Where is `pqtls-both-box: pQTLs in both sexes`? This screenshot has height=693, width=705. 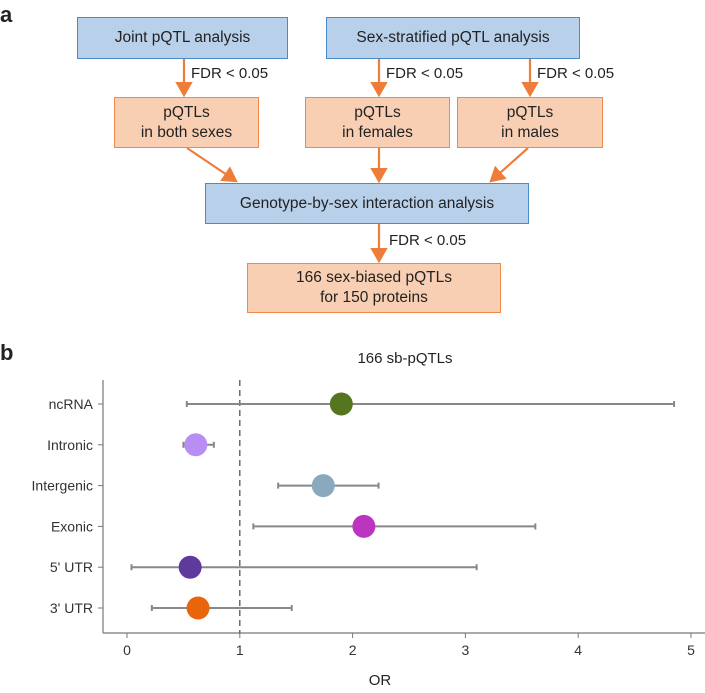
pqtls-both-box: pQTLs in both sexes is located at coordinates (186, 122).